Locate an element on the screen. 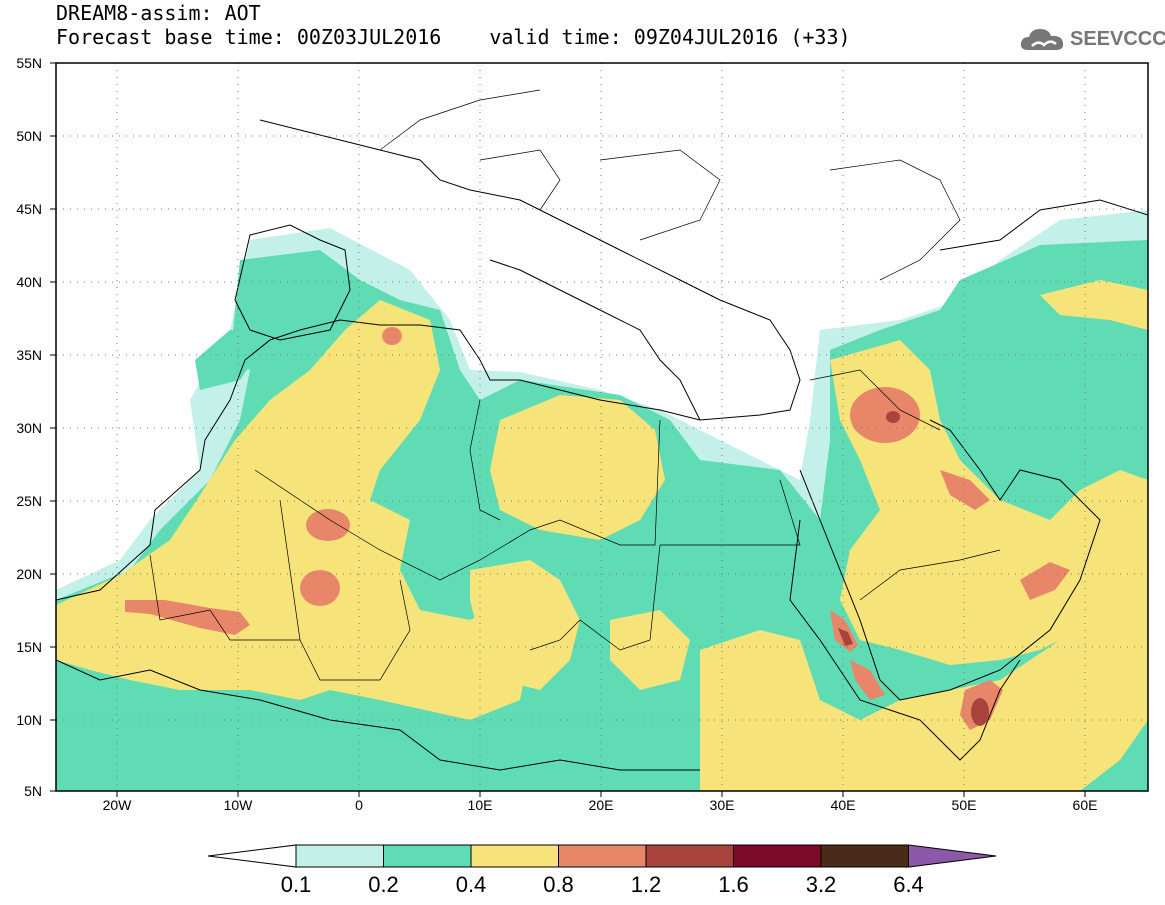 The height and width of the screenshot is (905, 1165). colorbar-label: 6.4 is located at coordinates (908, 884).